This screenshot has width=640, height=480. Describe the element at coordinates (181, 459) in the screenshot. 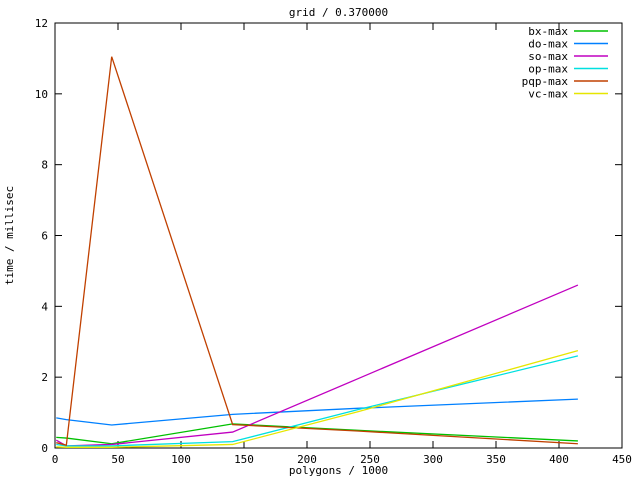

I see `x-tick-label: 100` at that location.